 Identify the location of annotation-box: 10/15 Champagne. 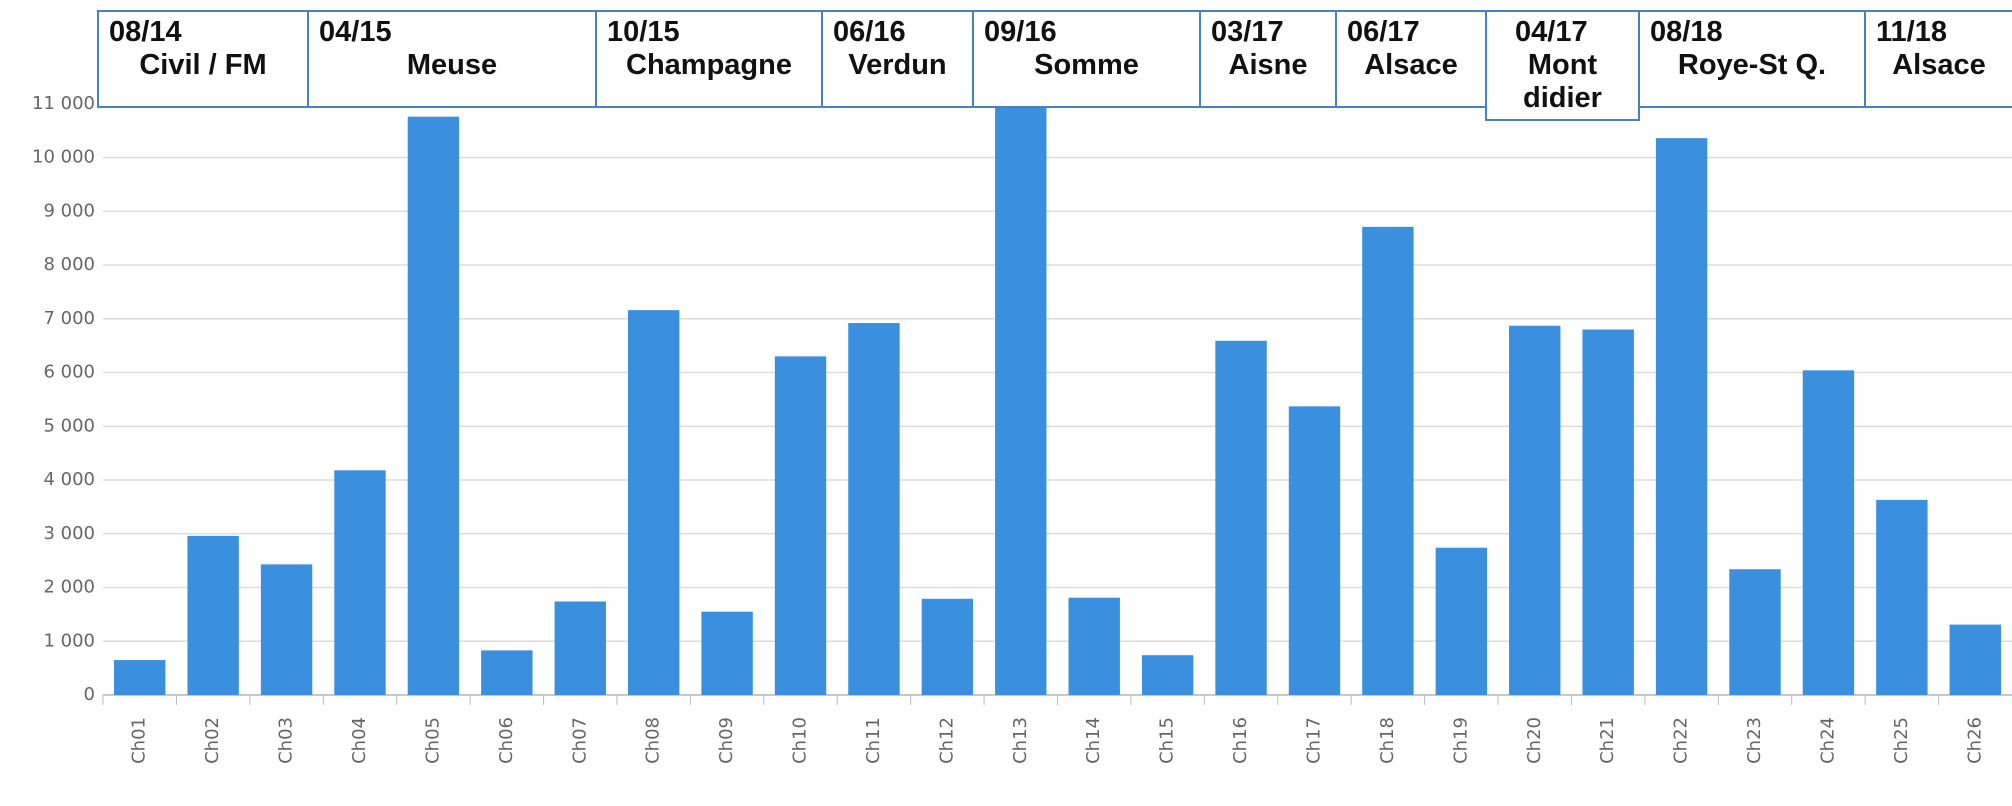
(709, 59).